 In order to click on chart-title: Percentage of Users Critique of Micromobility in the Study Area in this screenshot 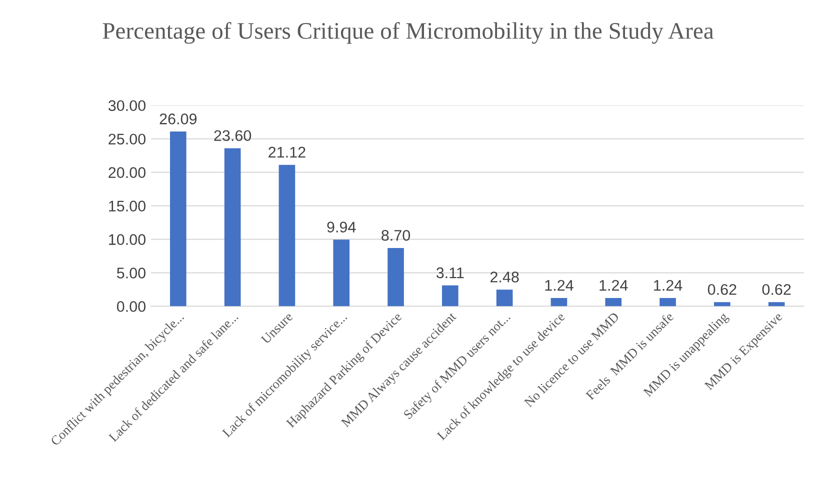, I will do `click(408, 33)`.